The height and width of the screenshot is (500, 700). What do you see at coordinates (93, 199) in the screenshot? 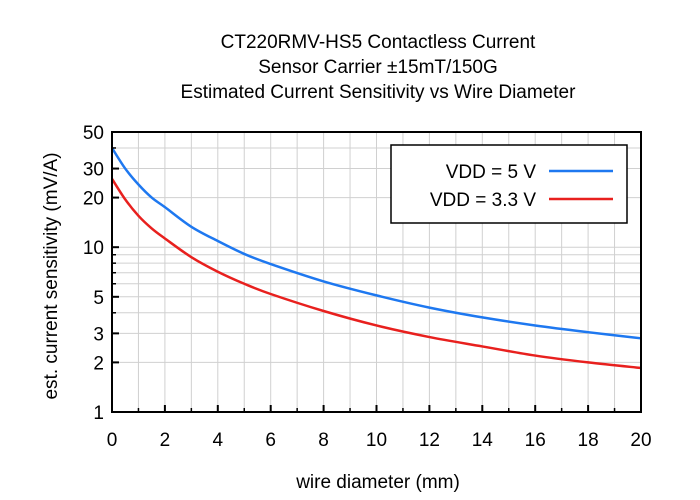
I see `y-tick-label: 20` at bounding box center [93, 199].